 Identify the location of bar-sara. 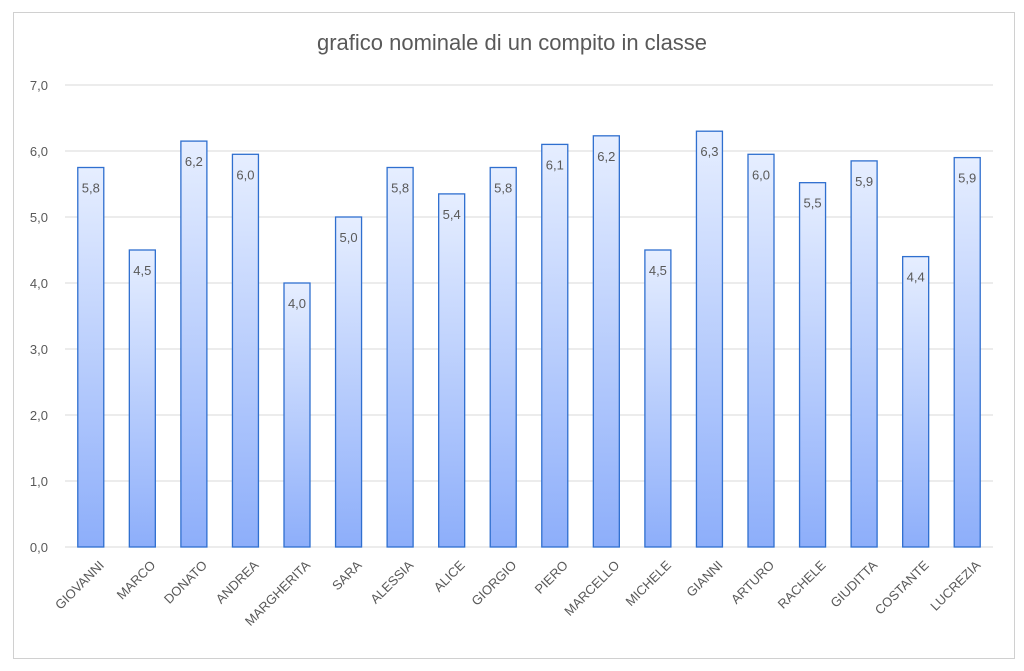
(348, 382).